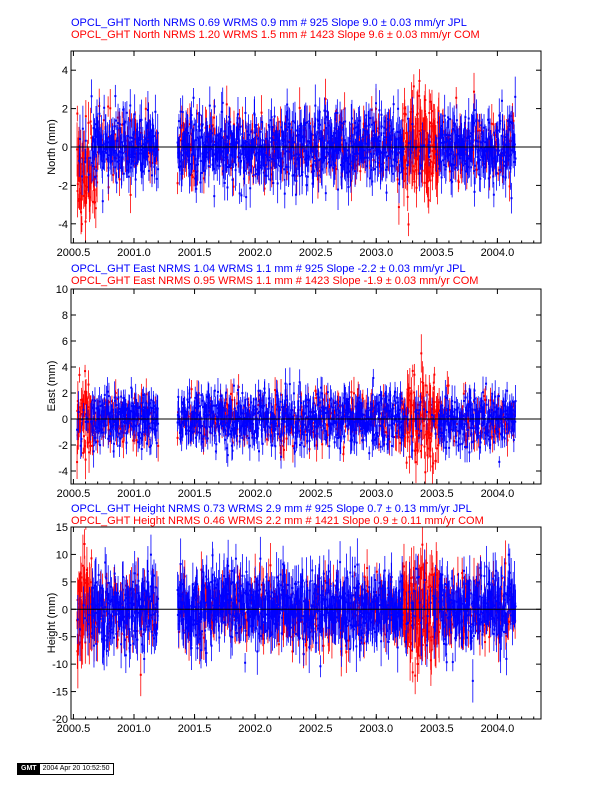  What do you see at coordinates (52, 386) in the screenshot?
I see `y-axis-label: East (mm)` at bounding box center [52, 386].